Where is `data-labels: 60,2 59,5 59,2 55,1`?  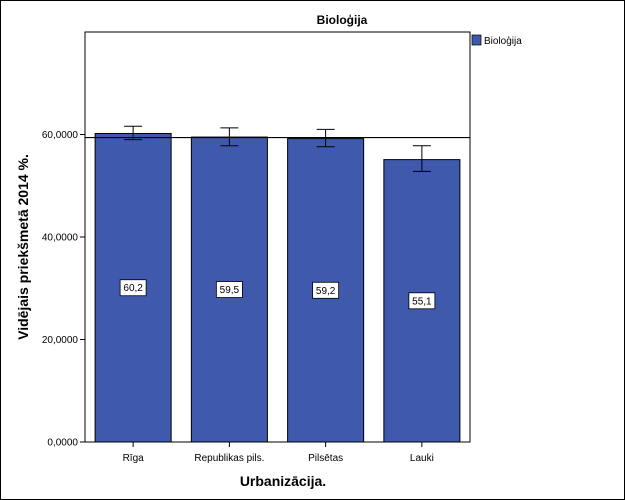 data-labels: 60,2 59,5 59,2 55,1 is located at coordinates (277, 294).